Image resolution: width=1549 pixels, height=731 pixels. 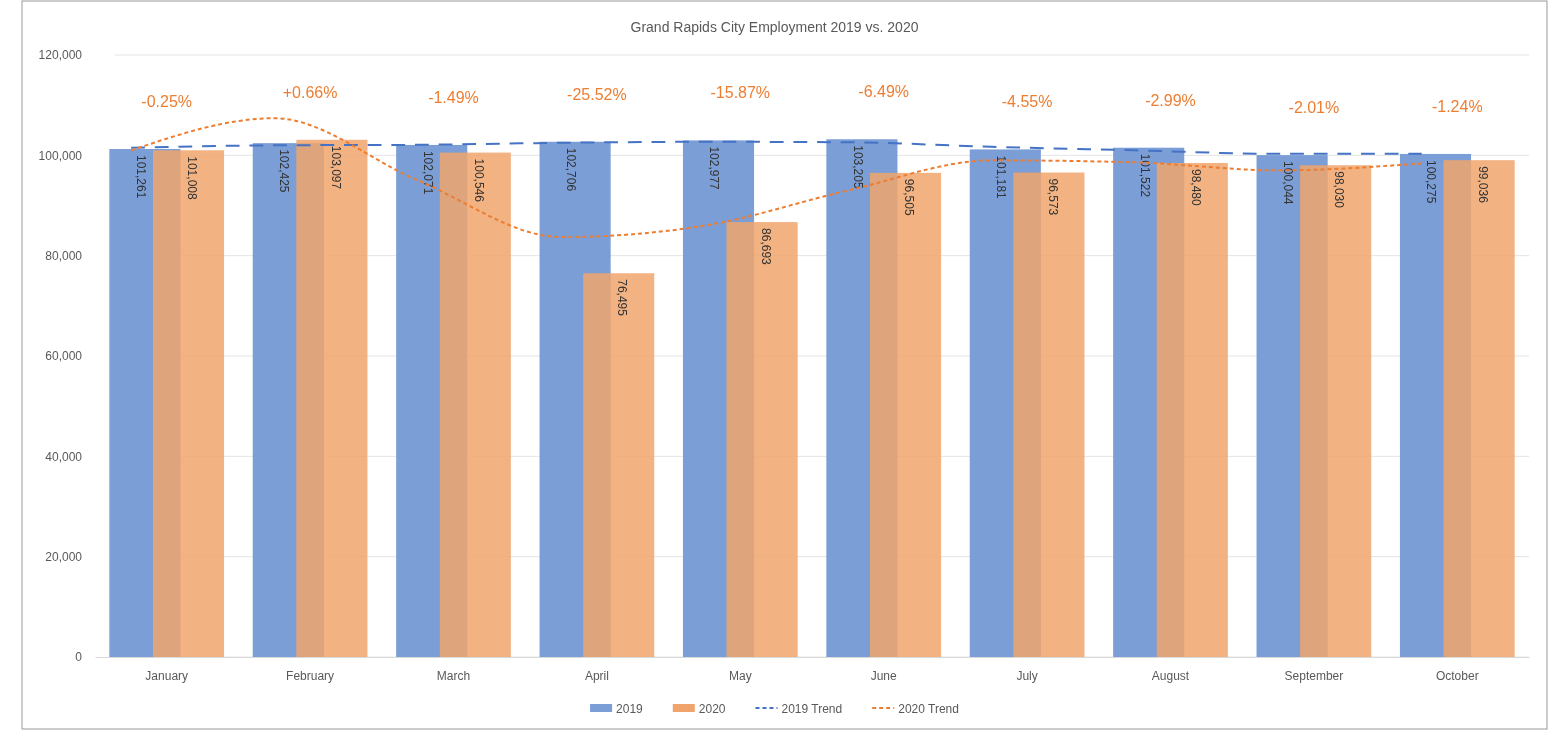 I want to click on x-tick-label: March, so click(x=453, y=675).